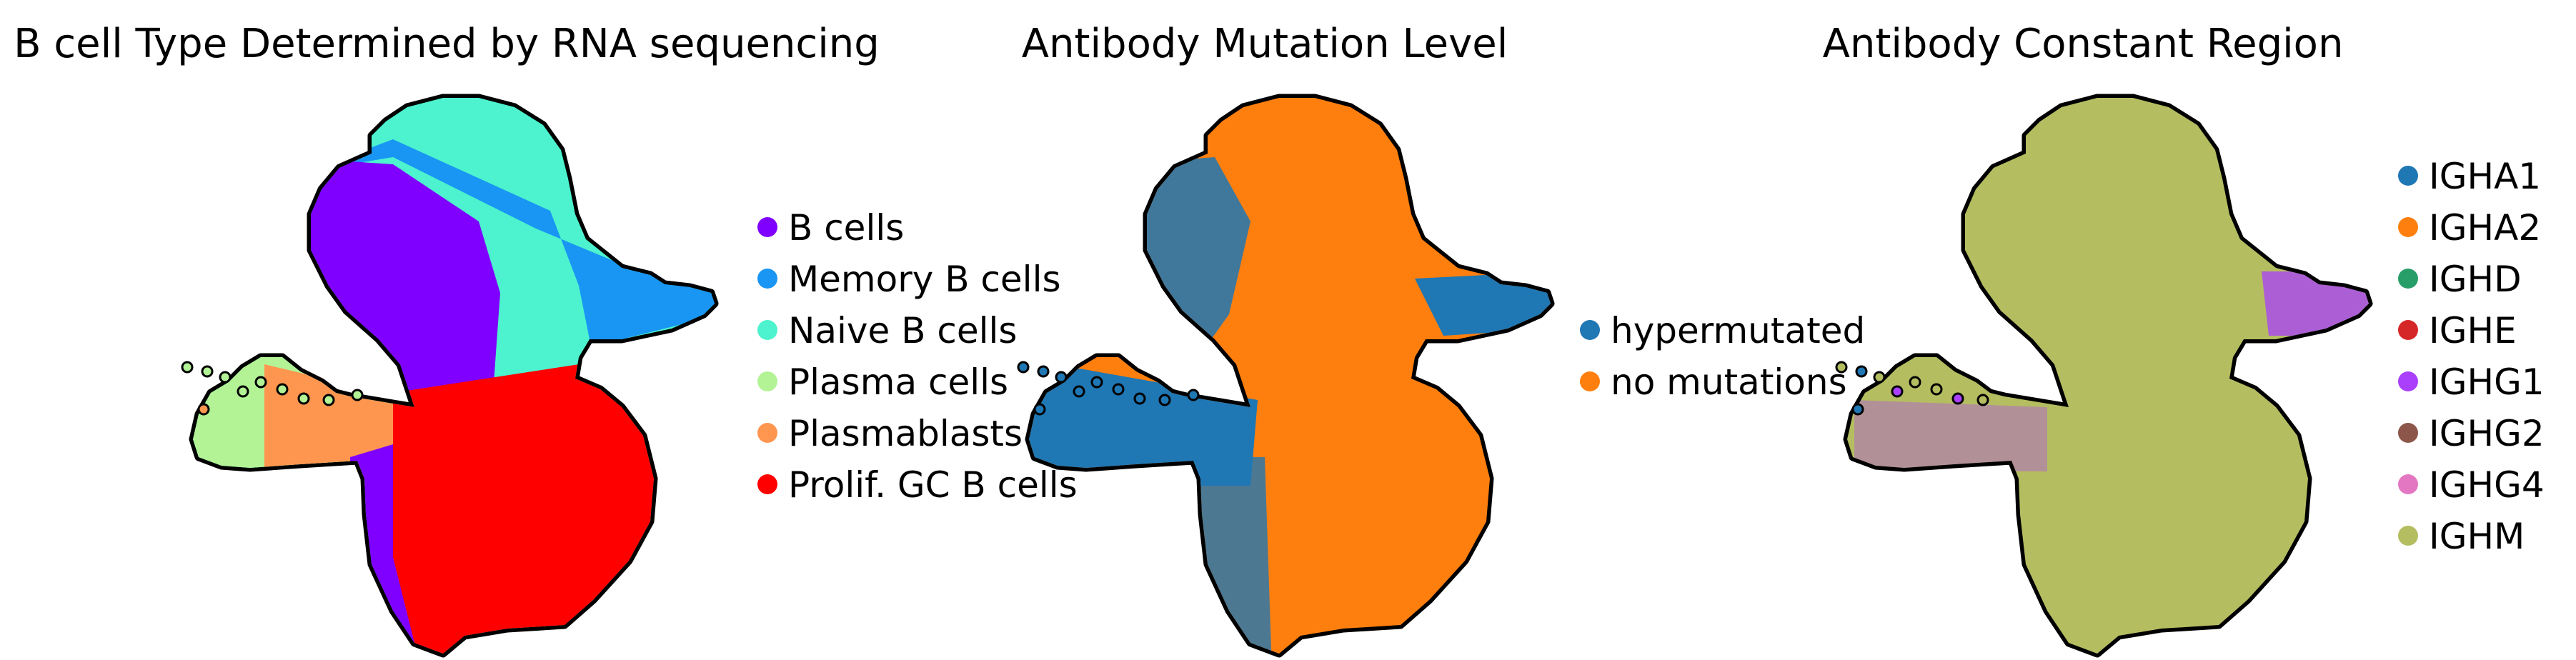  I want to click on legend-label: Plasma cells, so click(898, 382).